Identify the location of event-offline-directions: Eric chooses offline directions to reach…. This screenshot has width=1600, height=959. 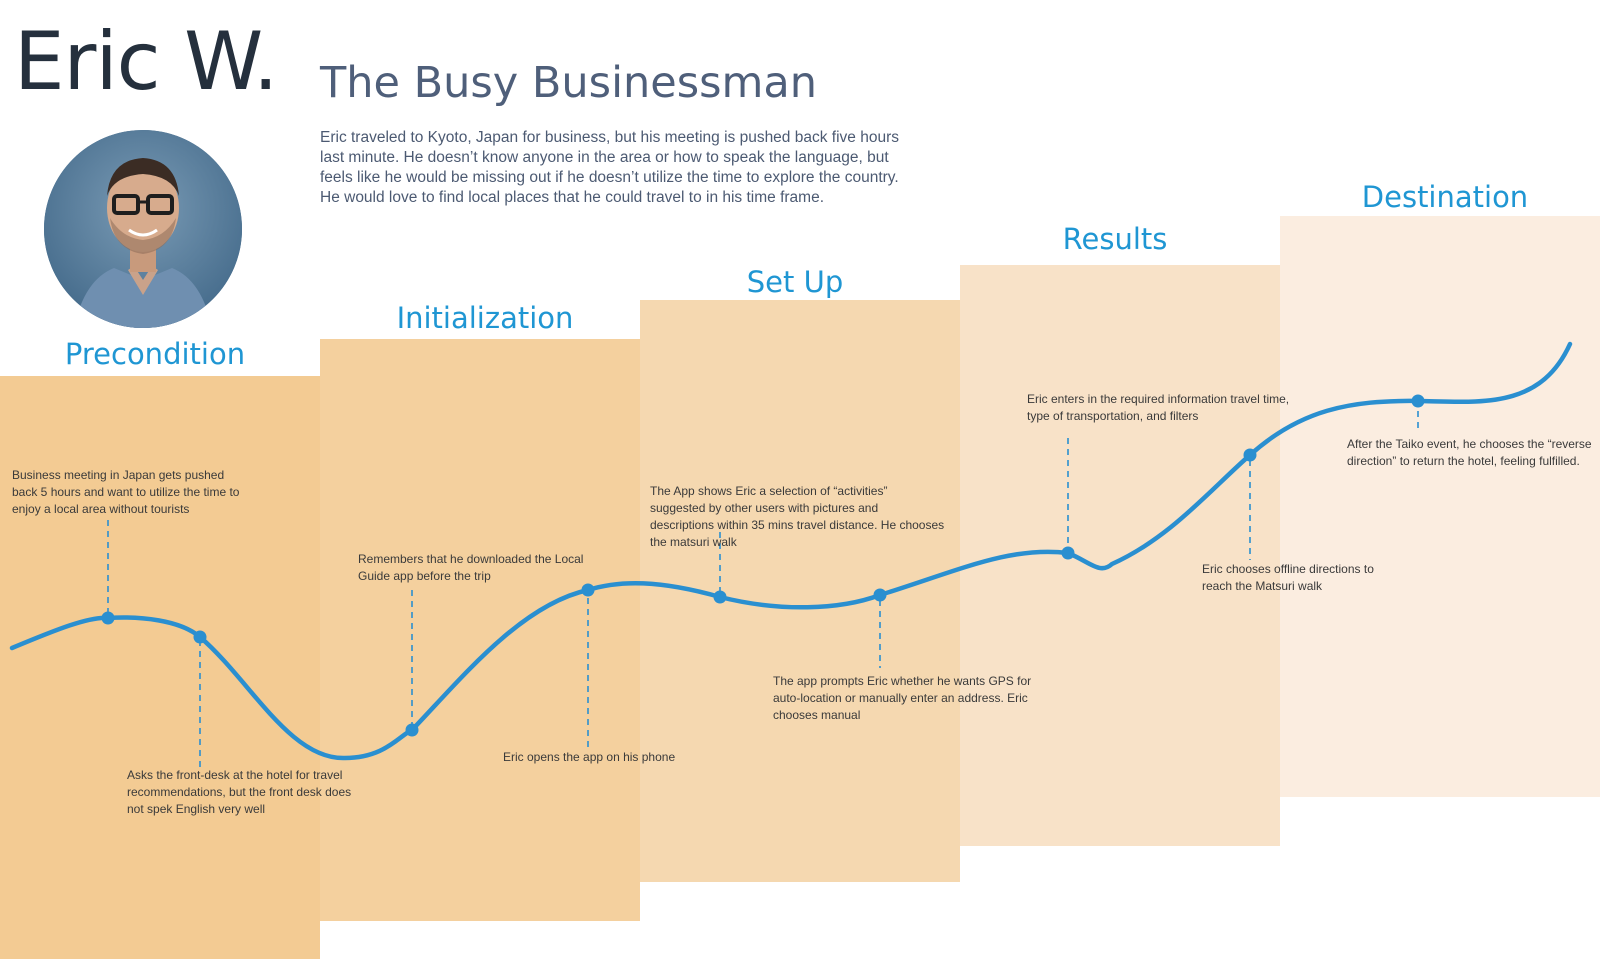
(1288, 577).